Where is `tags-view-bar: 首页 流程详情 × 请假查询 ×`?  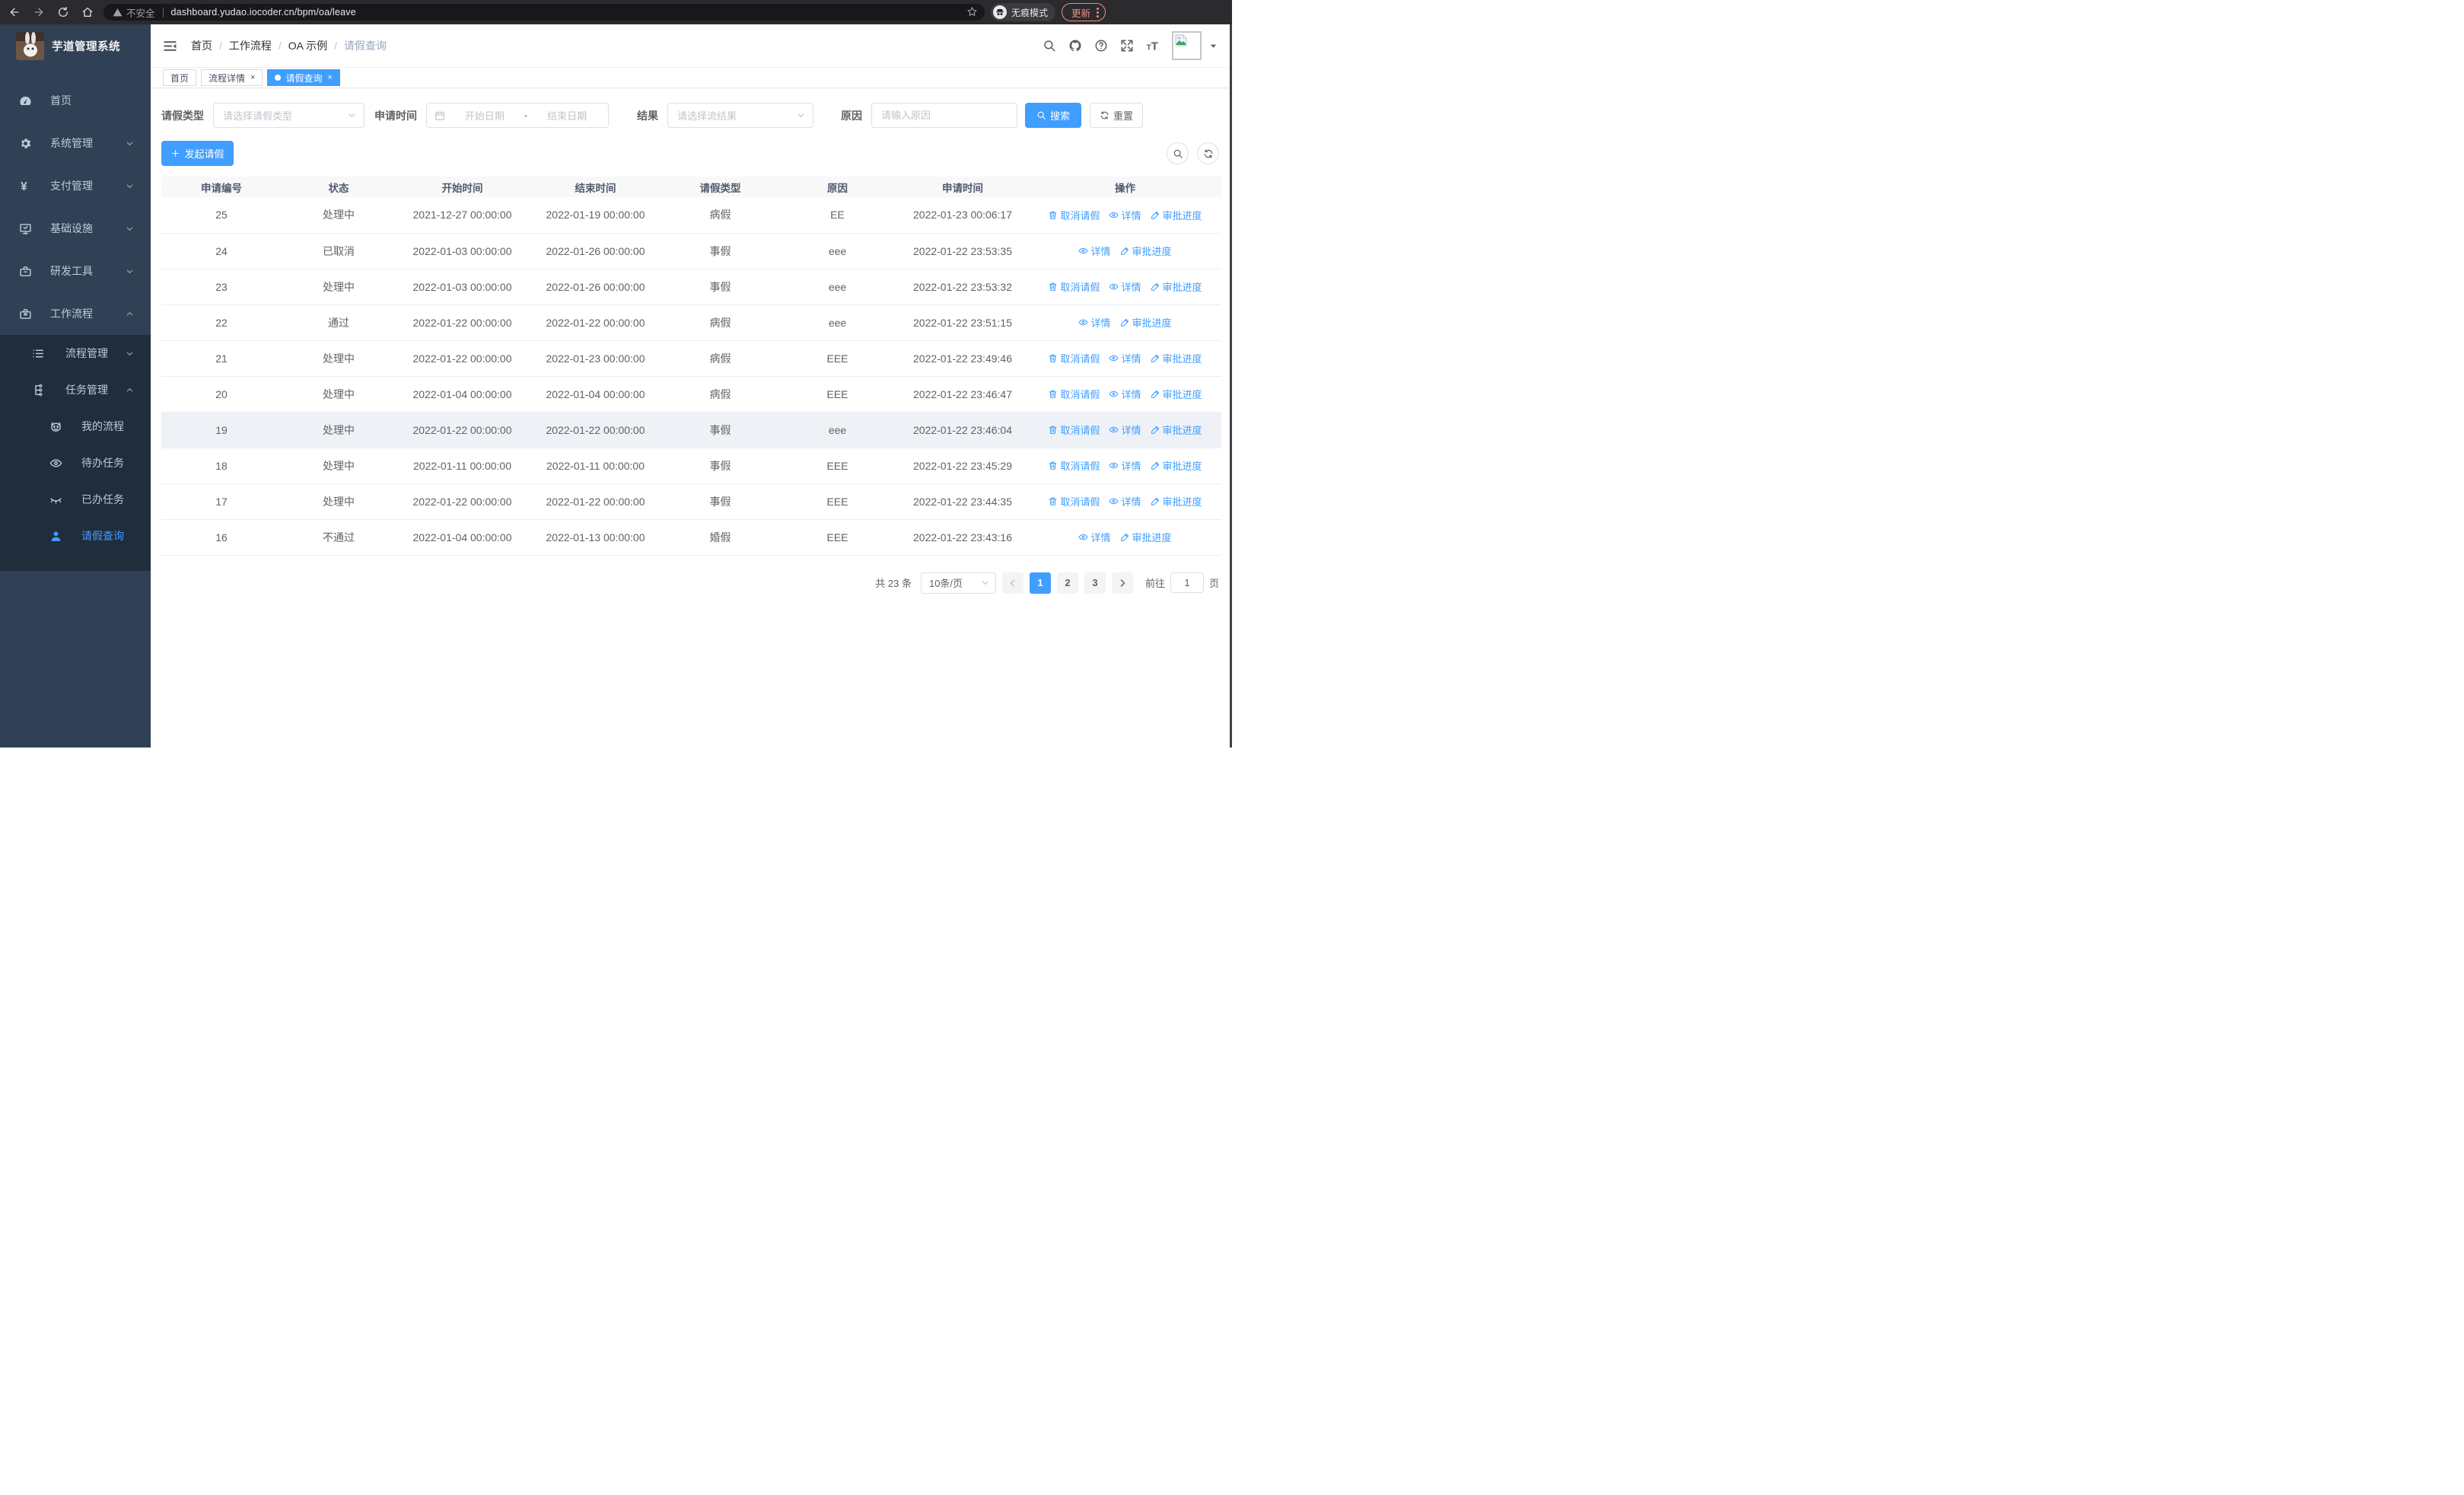 tags-view-bar: 首页 流程详情 × 请假查询 × is located at coordinates (690, 78).